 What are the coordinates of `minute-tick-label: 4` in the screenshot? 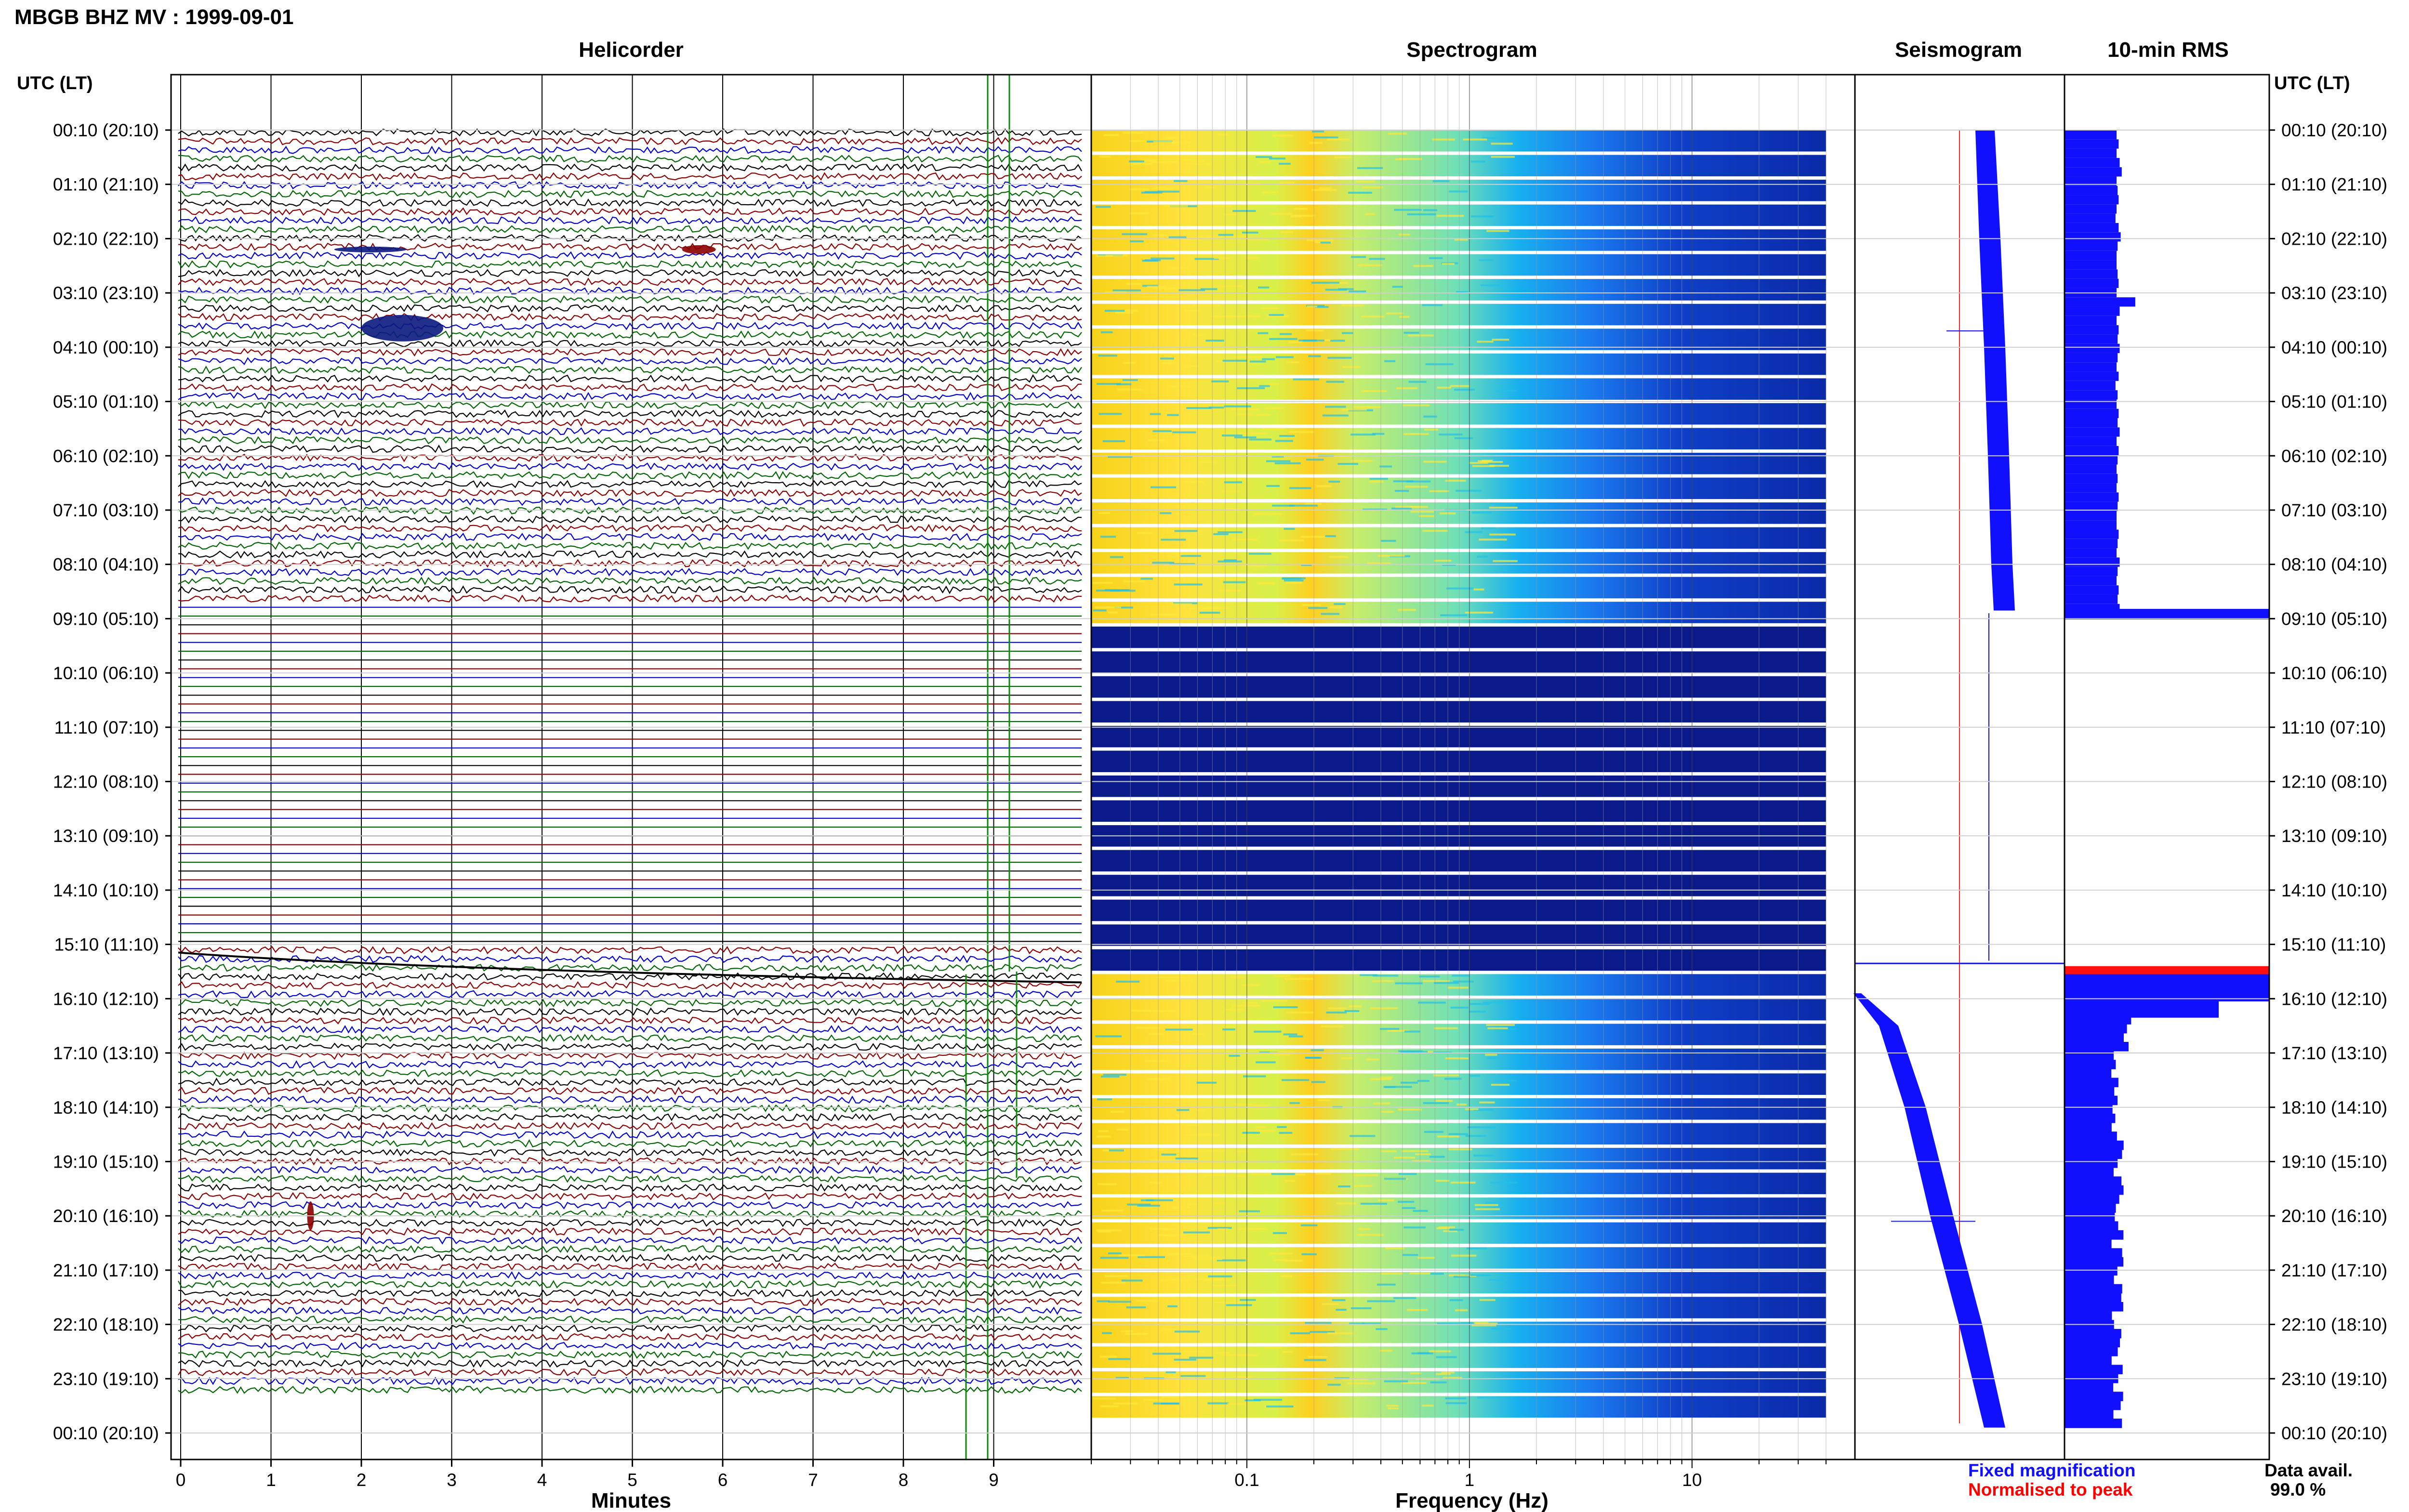 It's located at (542, 1480).